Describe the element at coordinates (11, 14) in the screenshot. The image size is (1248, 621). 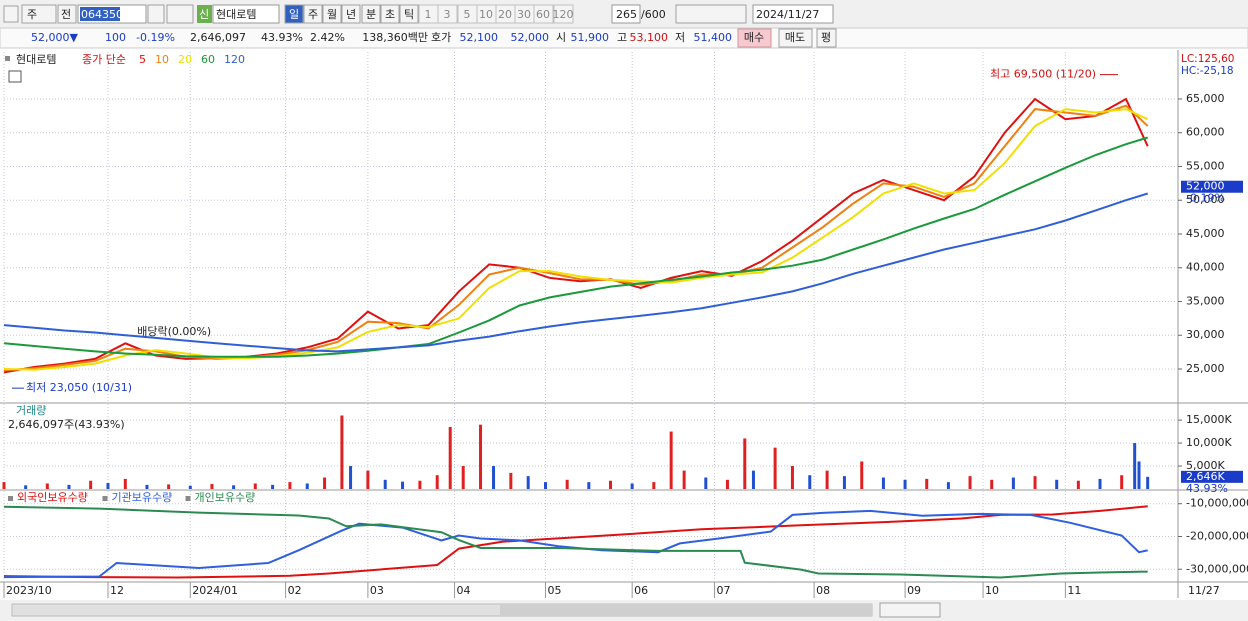
I see `menu-icon` at that location.